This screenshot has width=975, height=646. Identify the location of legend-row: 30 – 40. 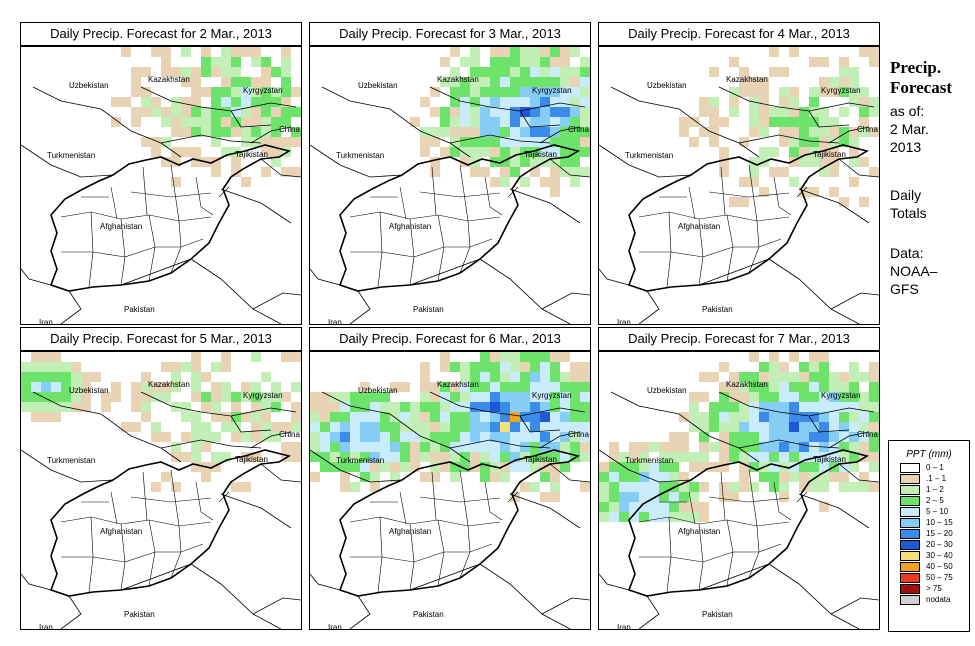
(934, 556).